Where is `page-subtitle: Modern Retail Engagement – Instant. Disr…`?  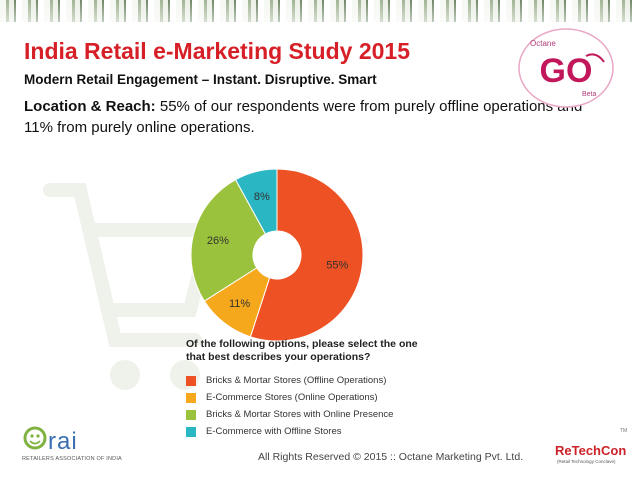 page-subtitle: Modern Retail Engagement – Instant. Disr… is located at coordinates (200, 79).